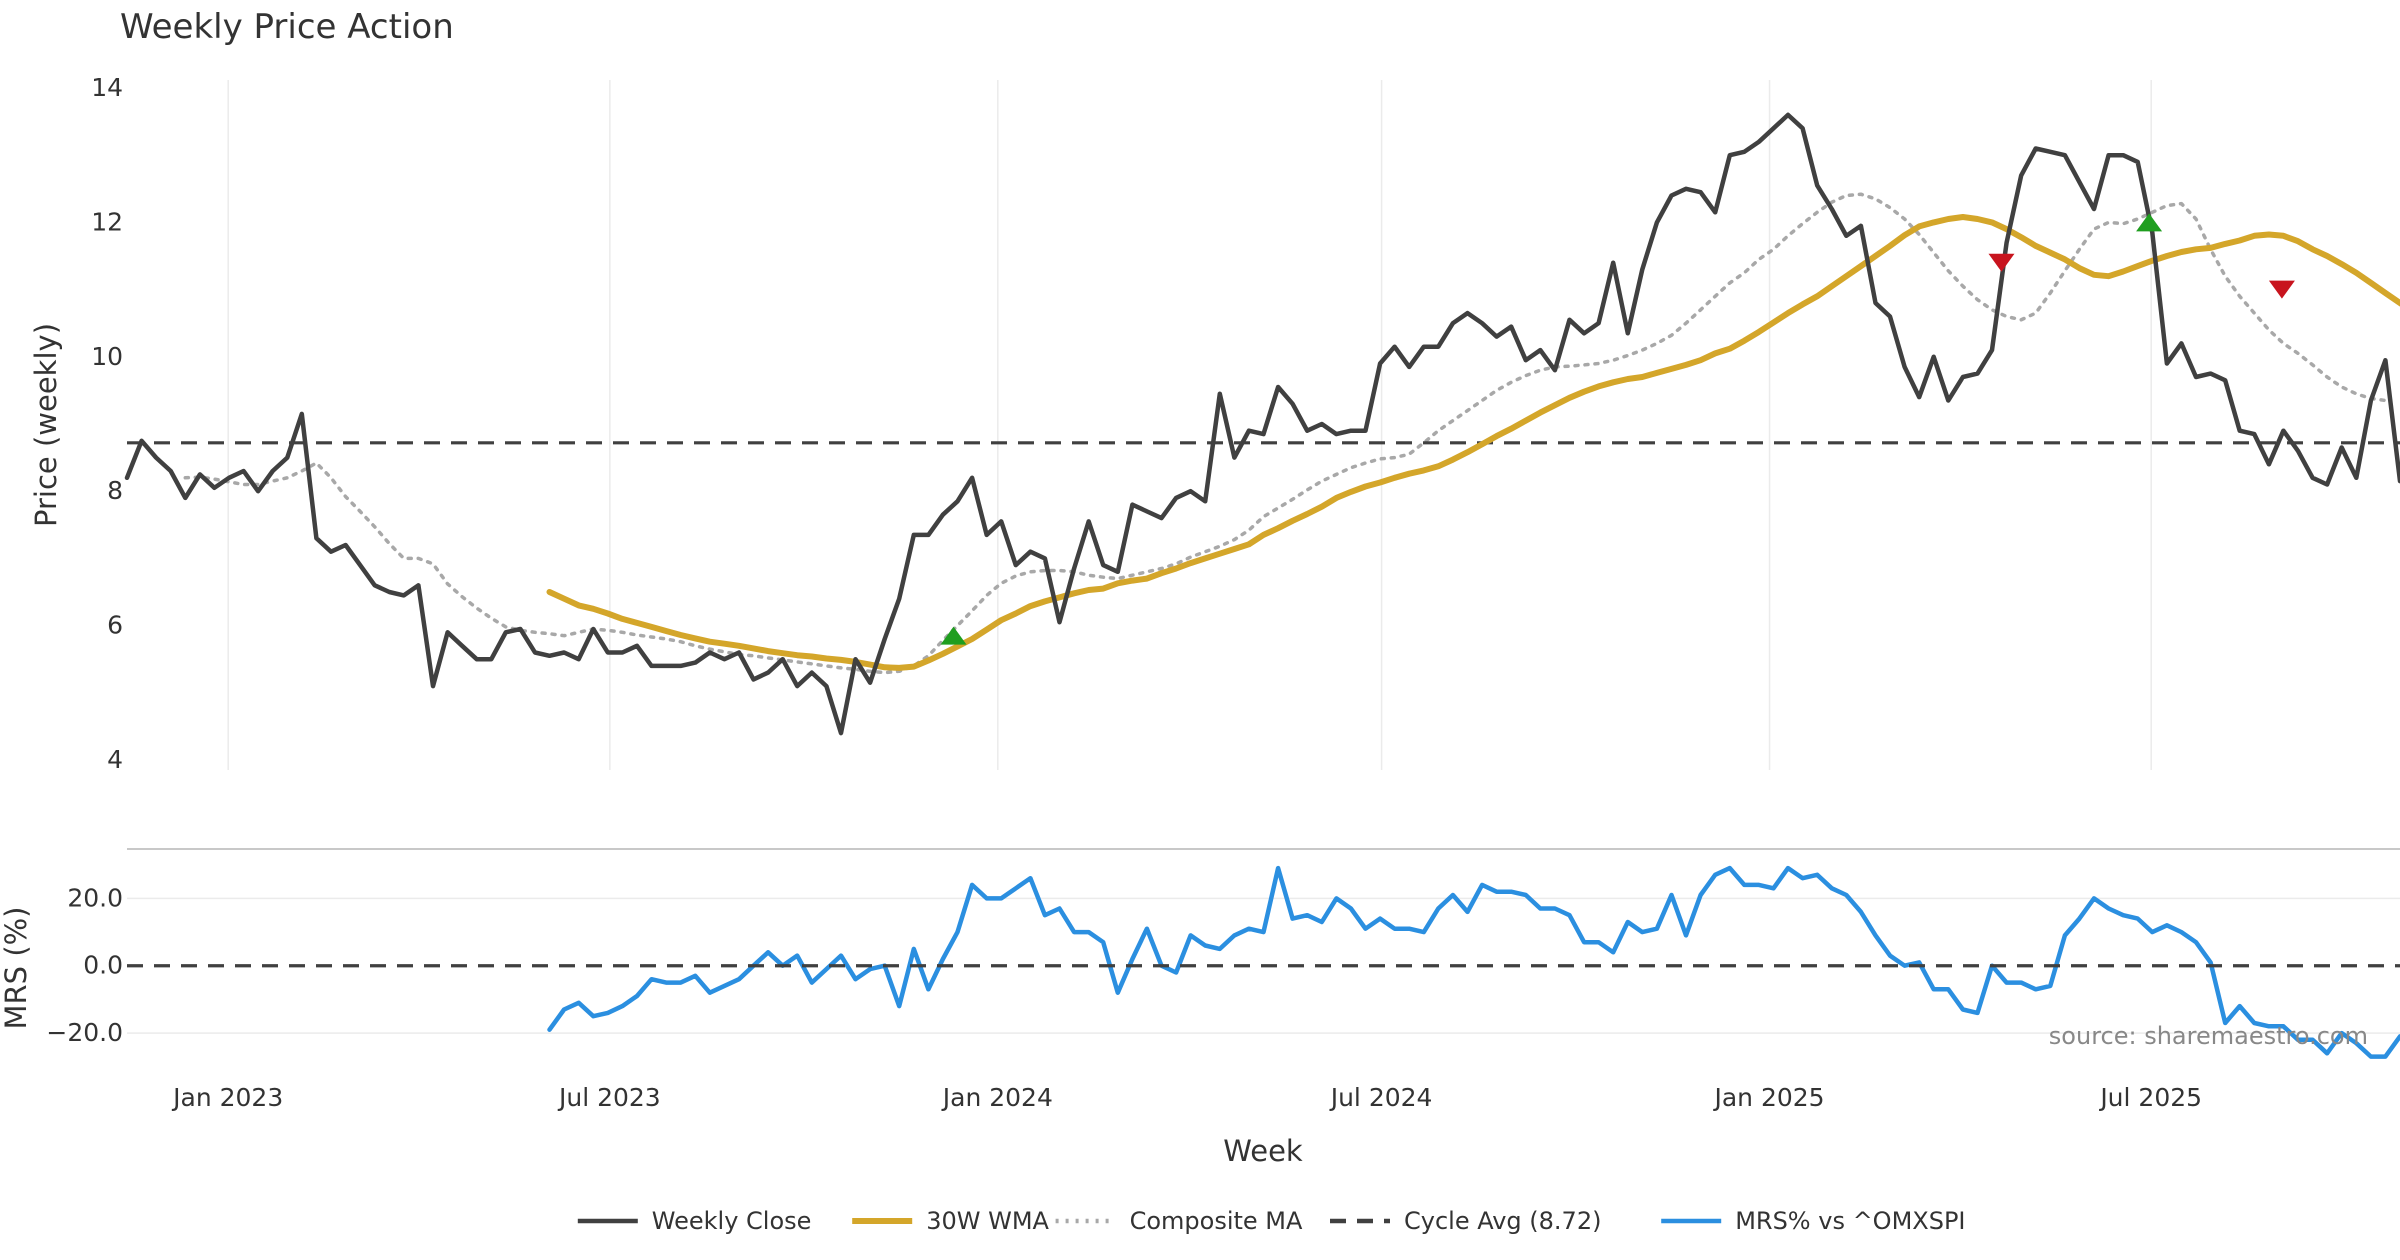 This screenshot has height=1260, width=2400. Describe the element at coordinates (107, 356) in the screenshot. I see `price-y-tick-10: 10` at that location.